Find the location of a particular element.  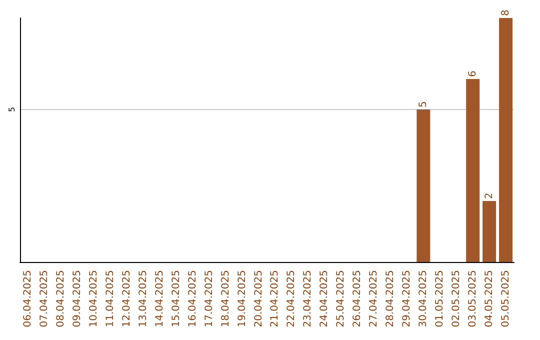

x-tick-label: 01.05.2025 is located at coordinates (440, 299).